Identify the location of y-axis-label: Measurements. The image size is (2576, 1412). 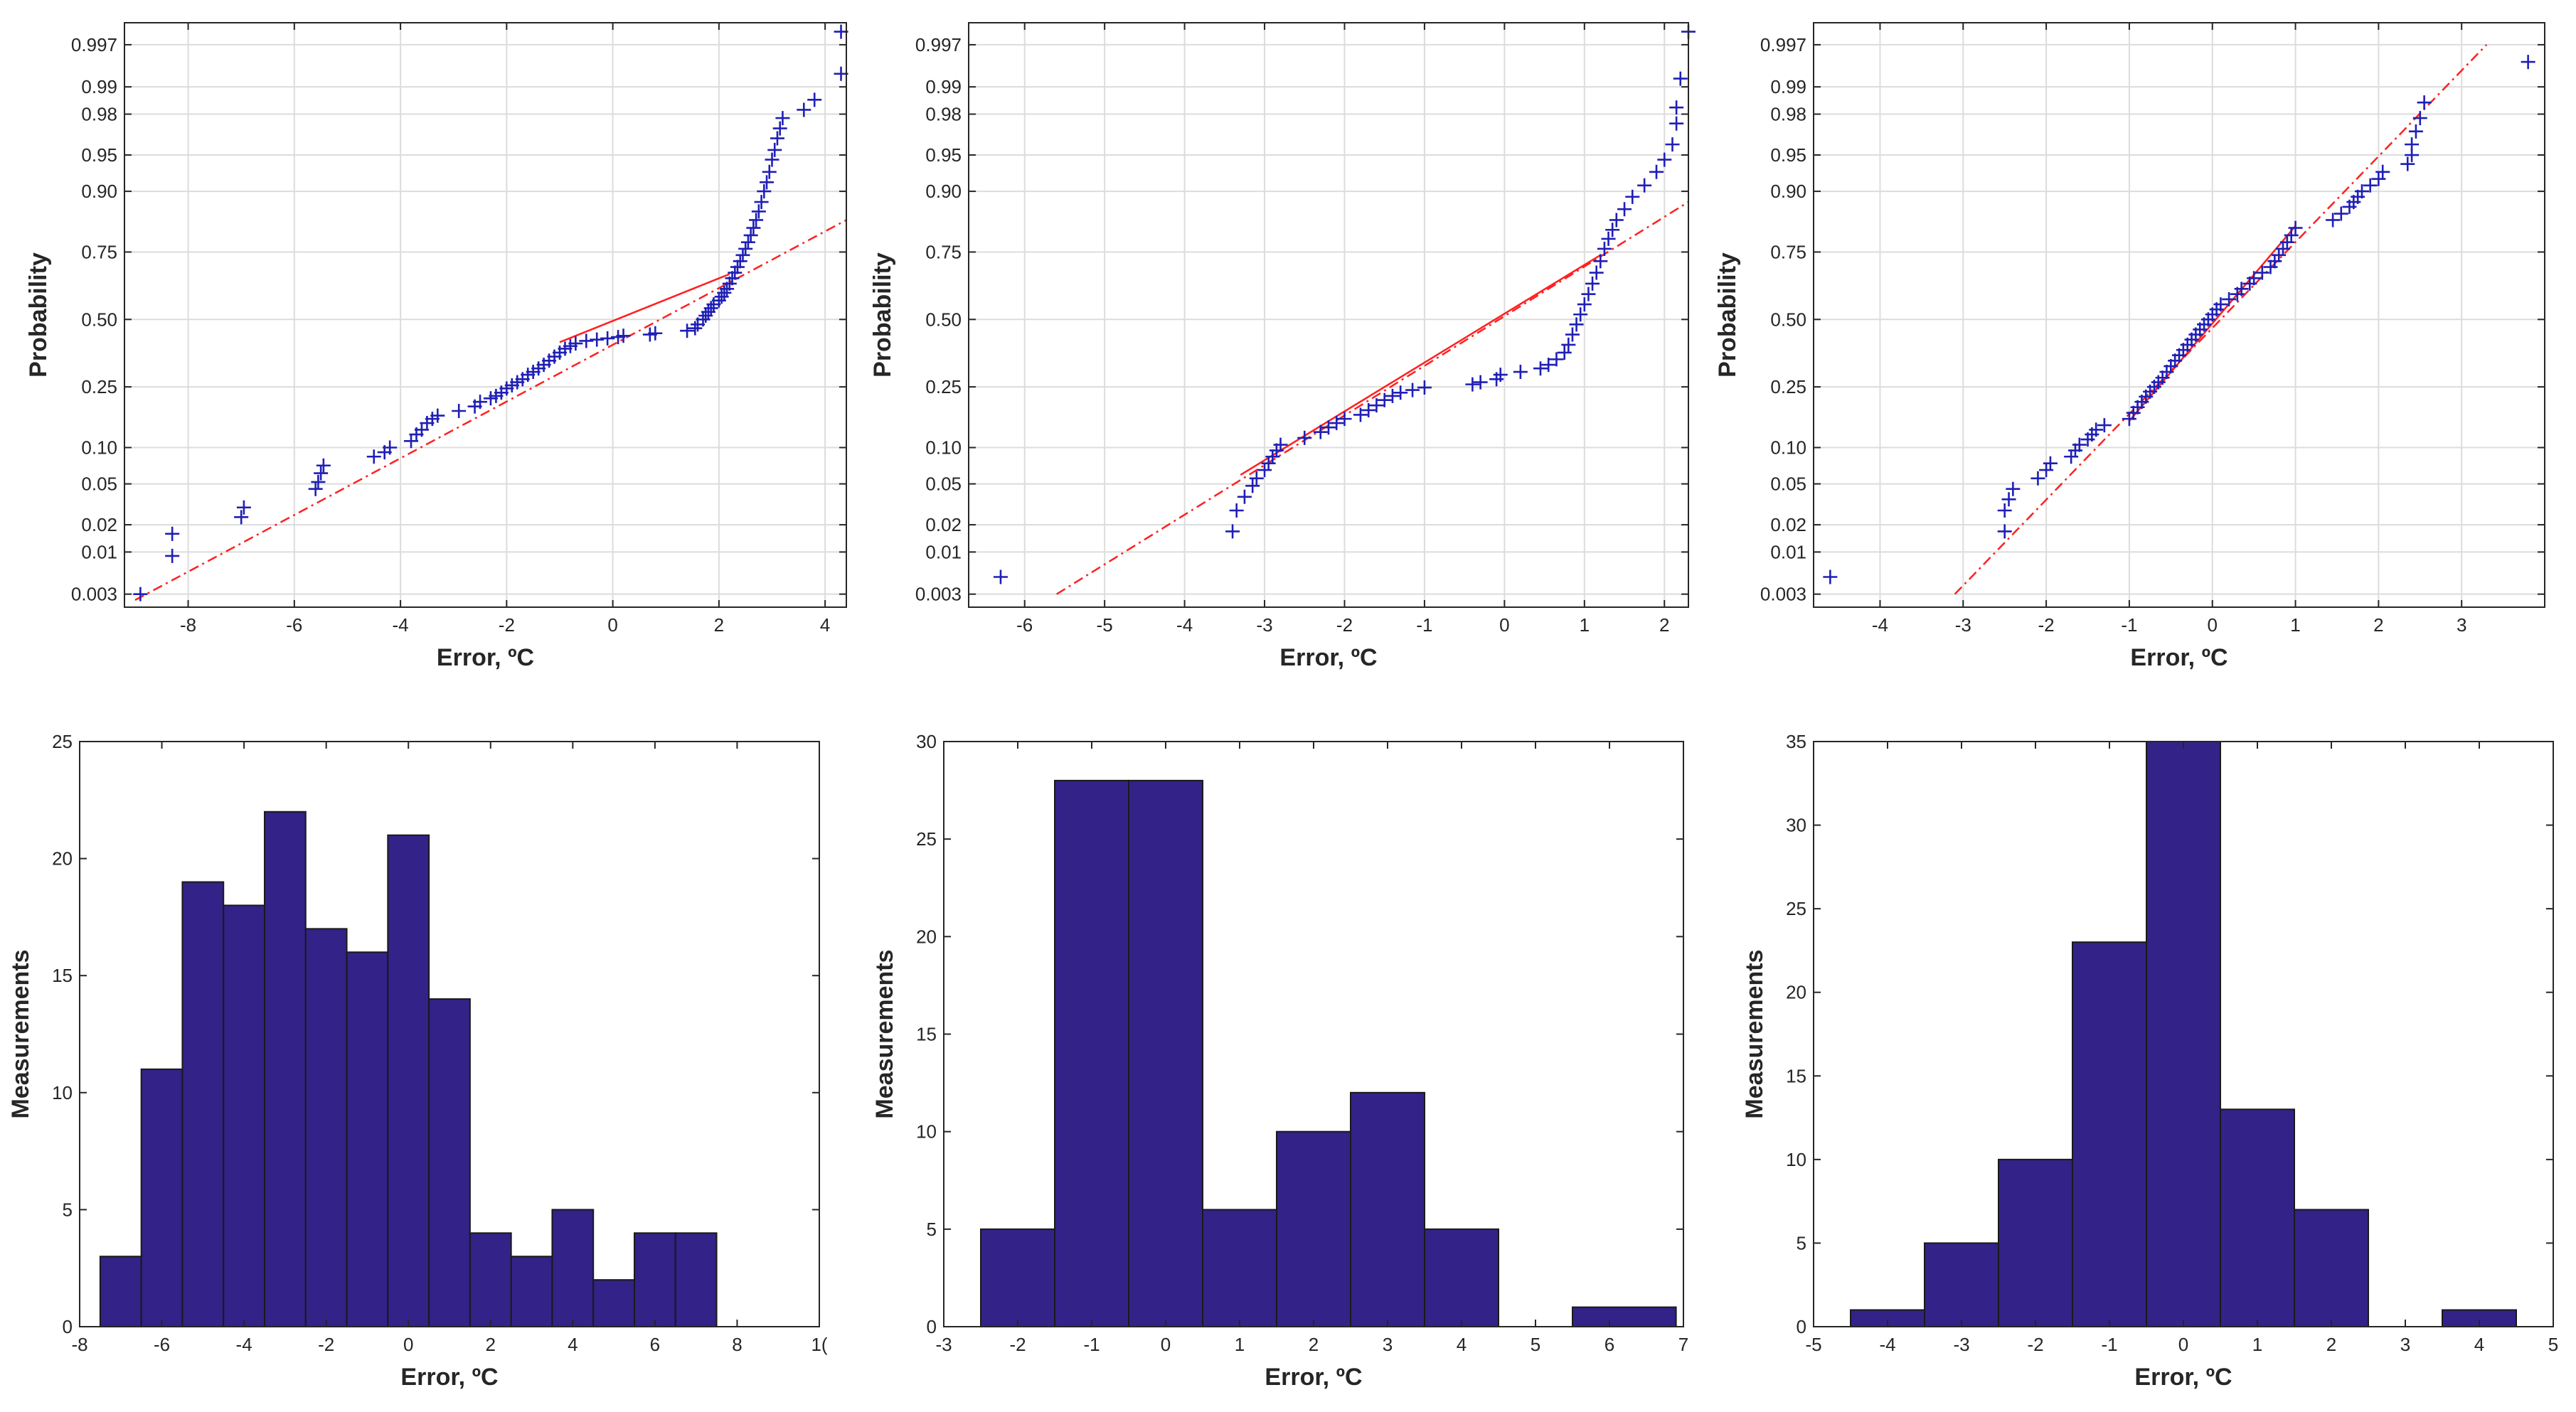
(1754, 1033).